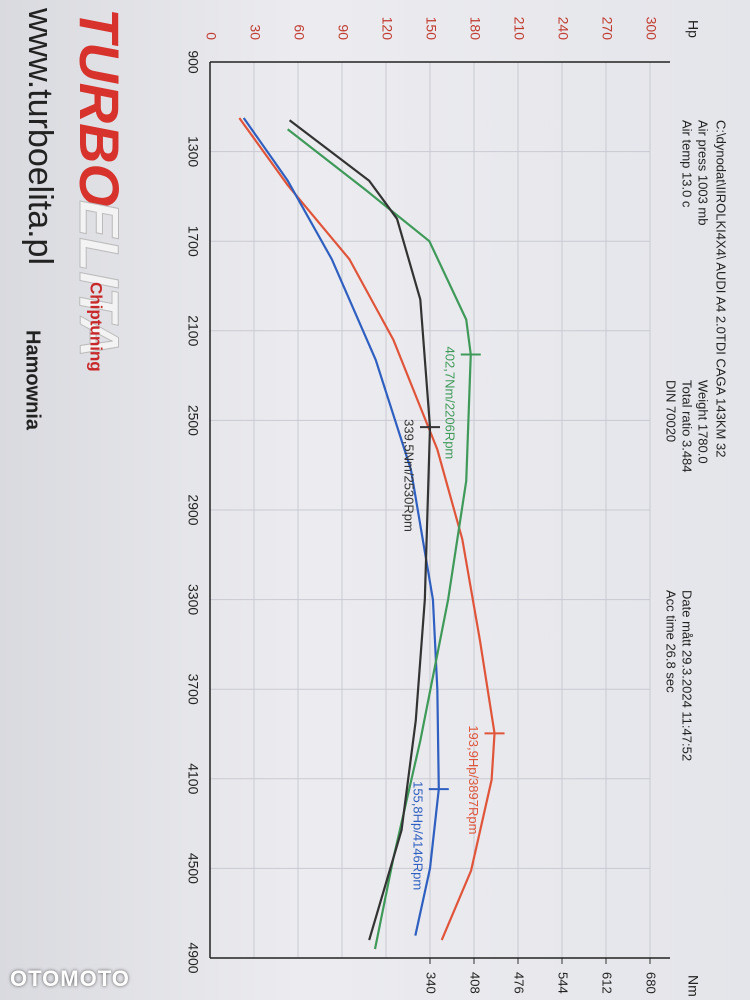  I want to click on y-tick-label: 150, so click(431, 29).